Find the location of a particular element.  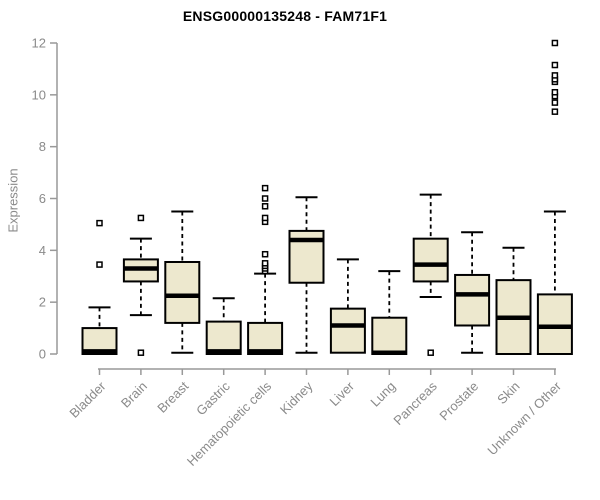

box-liver is located at coordinates (347, 330).